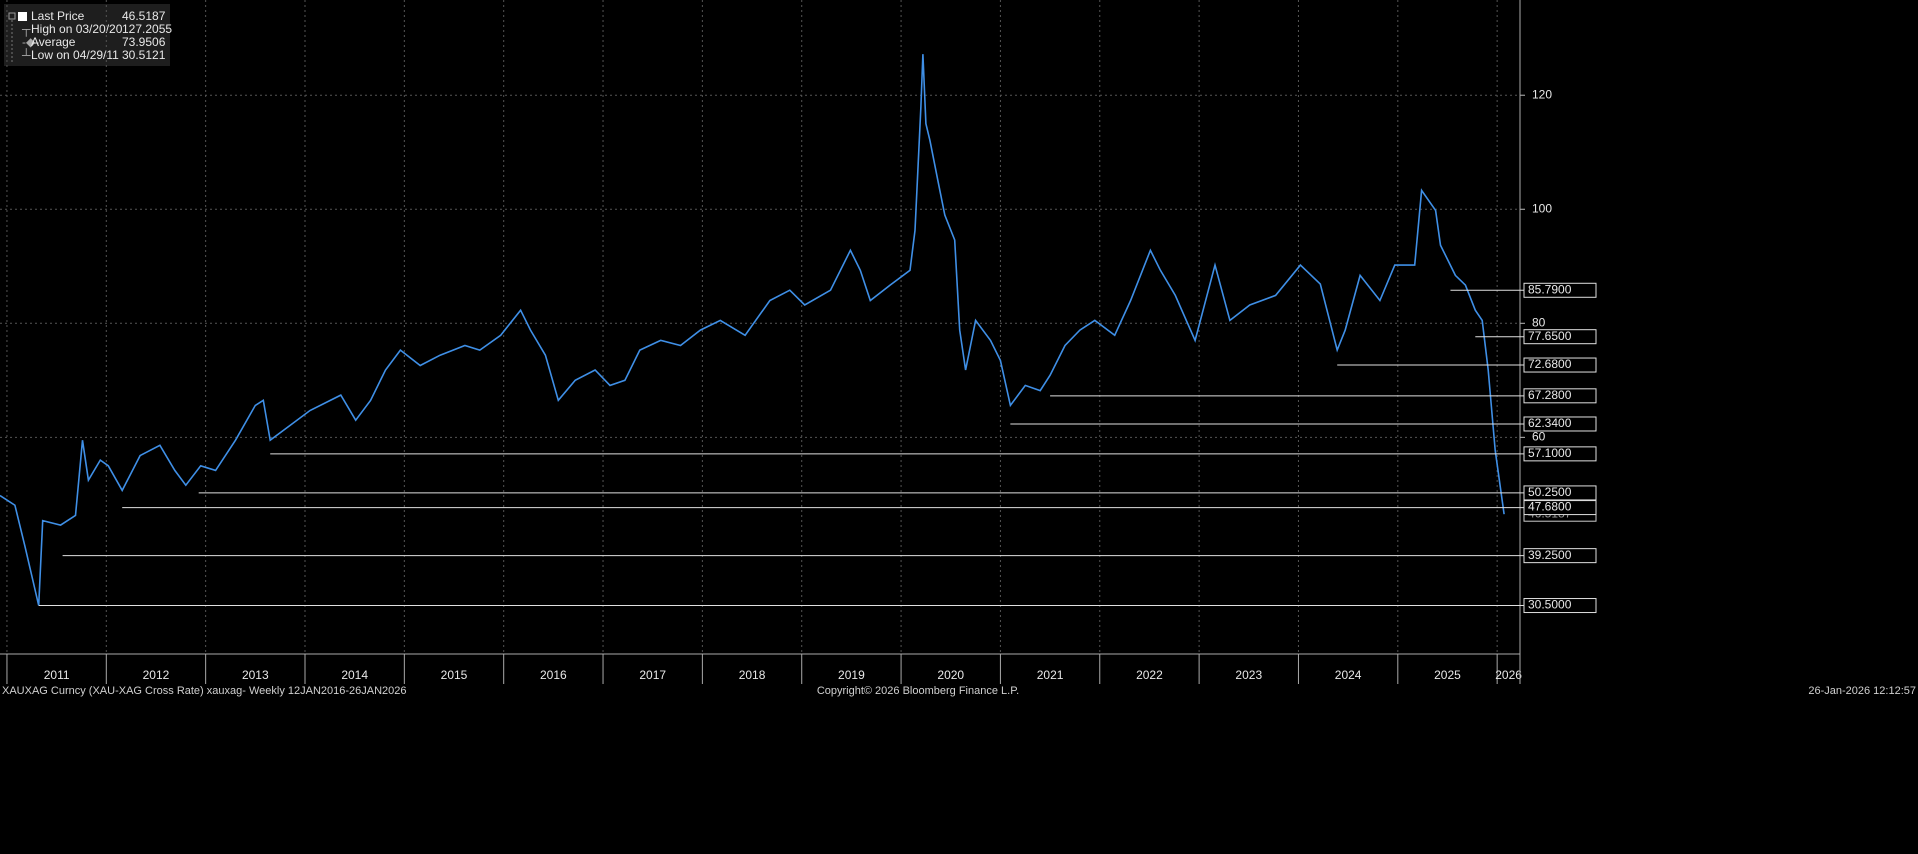 The width and height of the screenshot is (1918, 854). What do you see at coordinates (1542, 94) in the screenshot?
I see `y-tick-label: 120` at bounding box center [1542, 94].